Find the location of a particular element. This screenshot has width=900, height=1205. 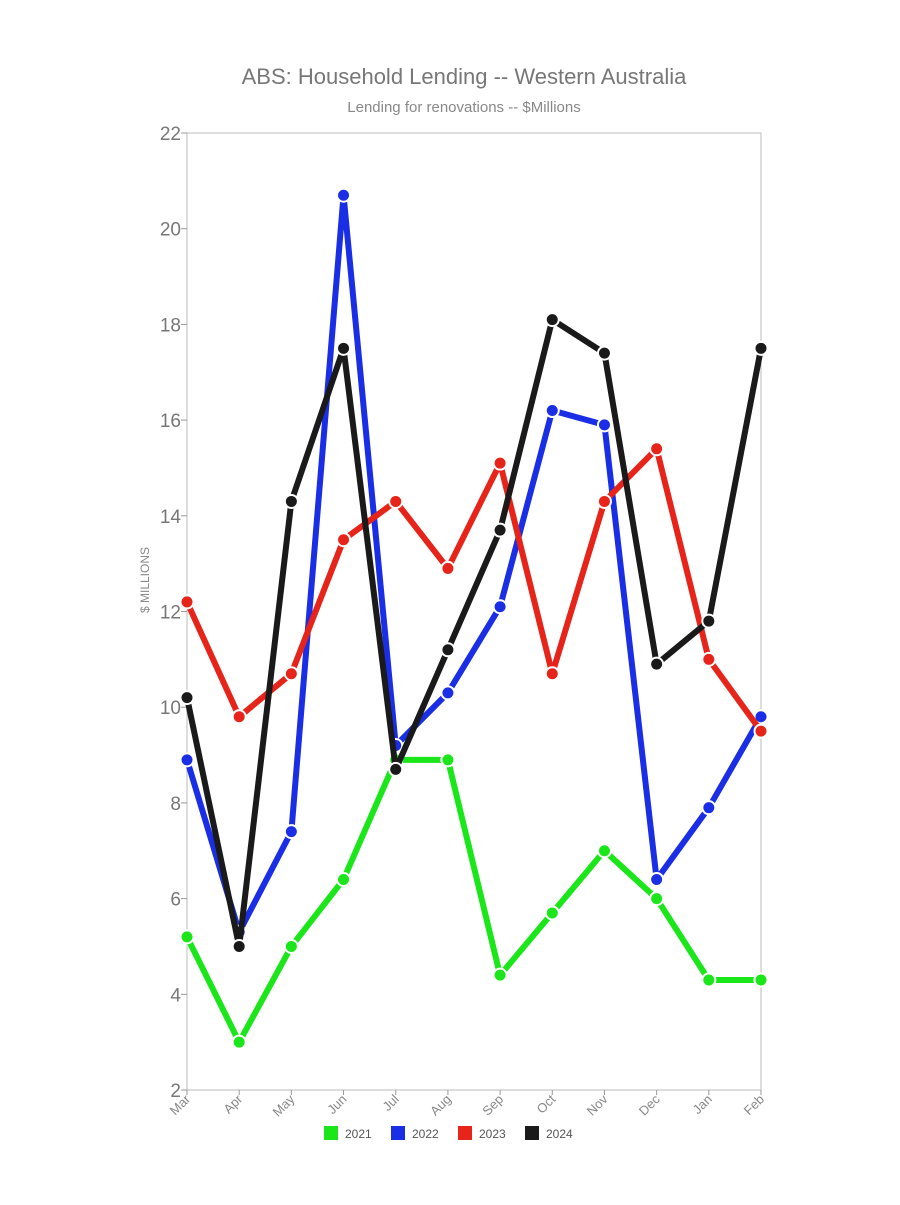

x-tick-label: Dec is located at coordinates (649, 1104).